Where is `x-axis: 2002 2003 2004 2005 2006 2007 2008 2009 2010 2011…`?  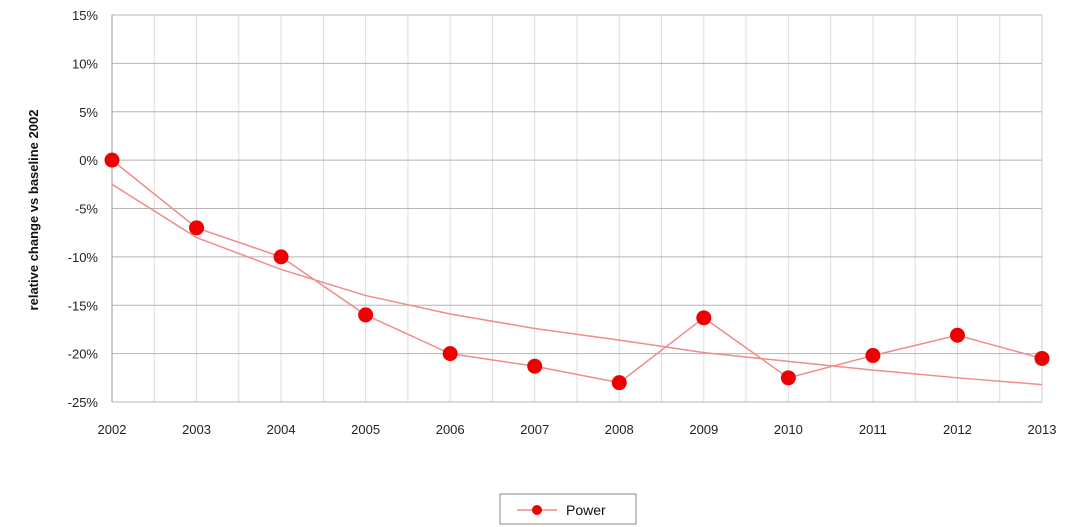 x-axis: 2002 2003 2004 2005 2006 2007 2008 2009 2010 2011… is located at coordinates (577, 429).